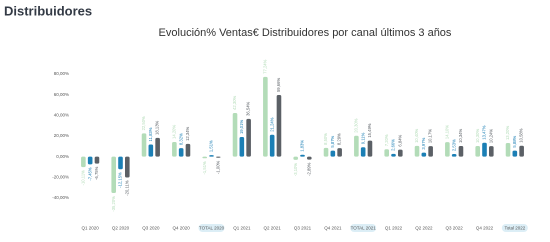 The height and width of the screenshot is (242, 550). I want to click on value-label: 6,84%, so click(399, 140).